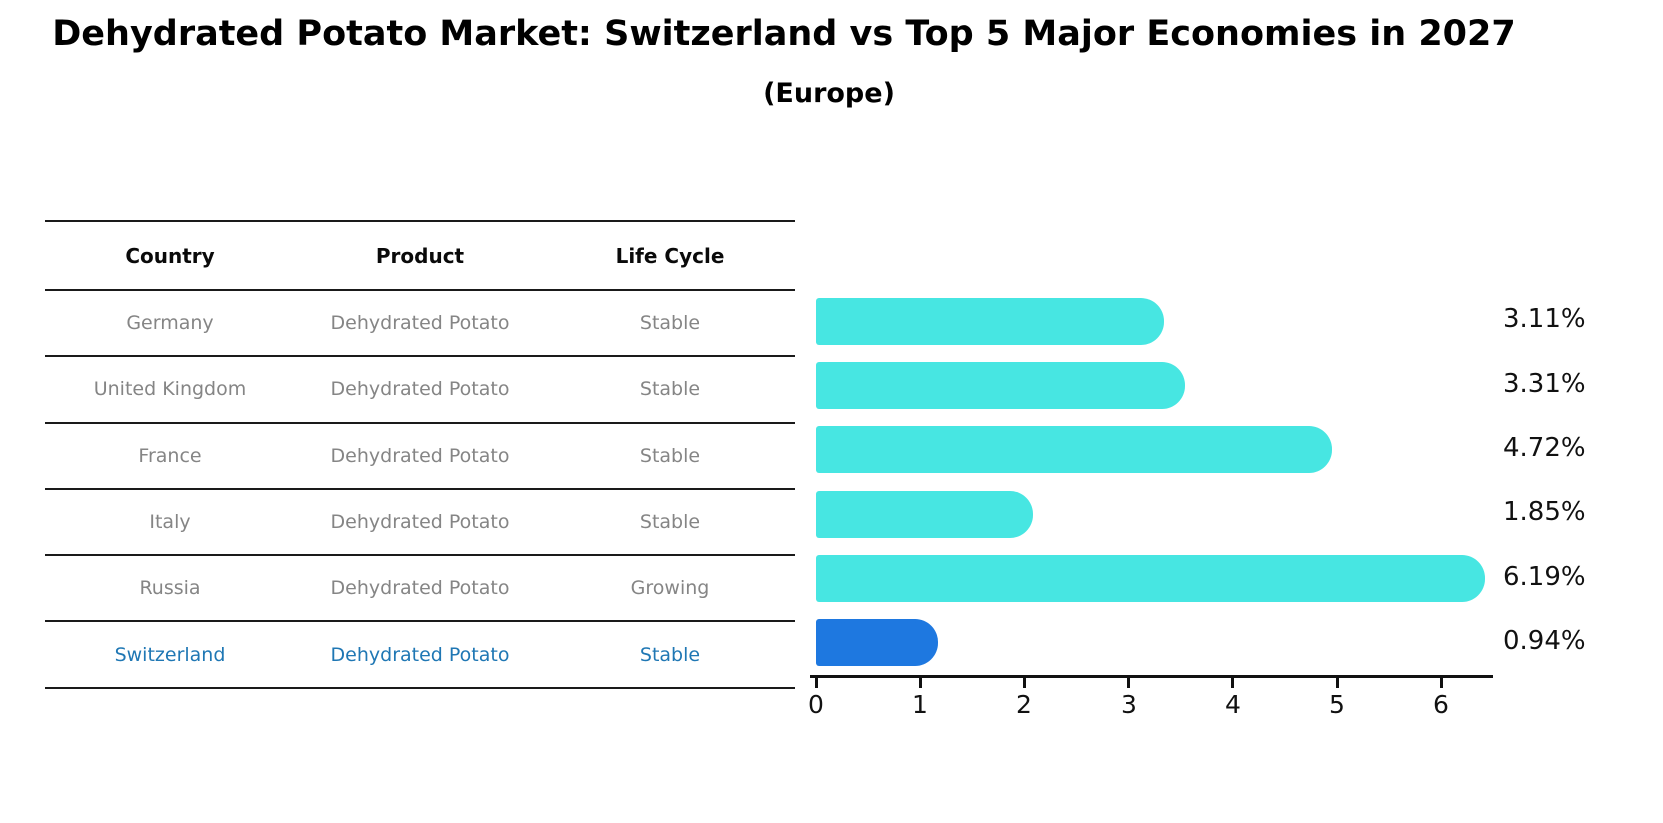  What do you see at coordinates (670, 589) in the screenshot?
I see `cell-life-cycle: Growing` at bounding box center [670, 589].